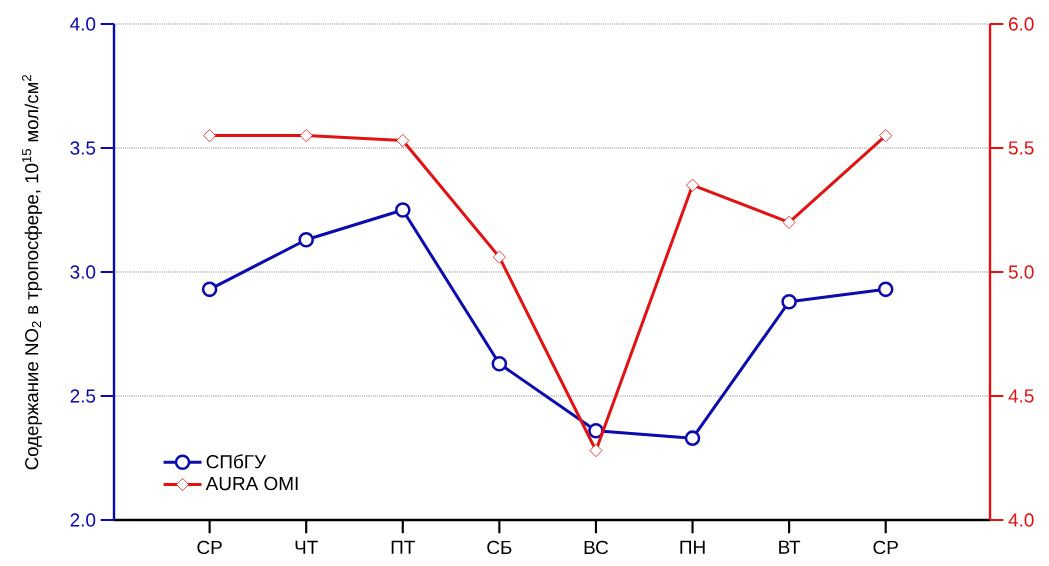 The height and width of the screenshot is (566, 1049). What do you see at coordinates (790, 547) in the screenshot?
I see `x-tick-label: ВТ` at bounding box center [790, 547].